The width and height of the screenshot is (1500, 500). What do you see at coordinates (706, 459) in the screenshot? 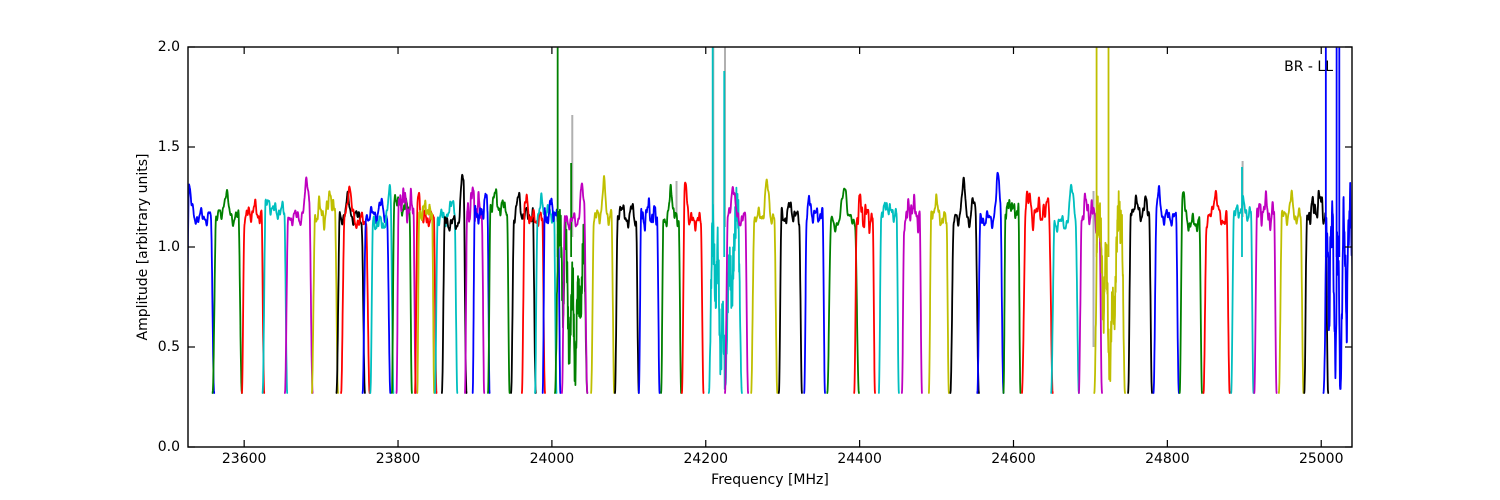
I see `x-tick-label: 24200` at bounding box center [706, 459].